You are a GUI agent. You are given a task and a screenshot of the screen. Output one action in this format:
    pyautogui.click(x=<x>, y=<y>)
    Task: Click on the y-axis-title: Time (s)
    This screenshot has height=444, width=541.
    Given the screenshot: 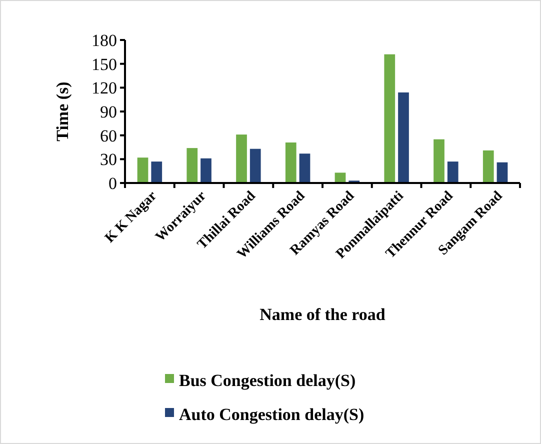 What is the action you would take?
    pyautogui.click(x=62, y=112)
    